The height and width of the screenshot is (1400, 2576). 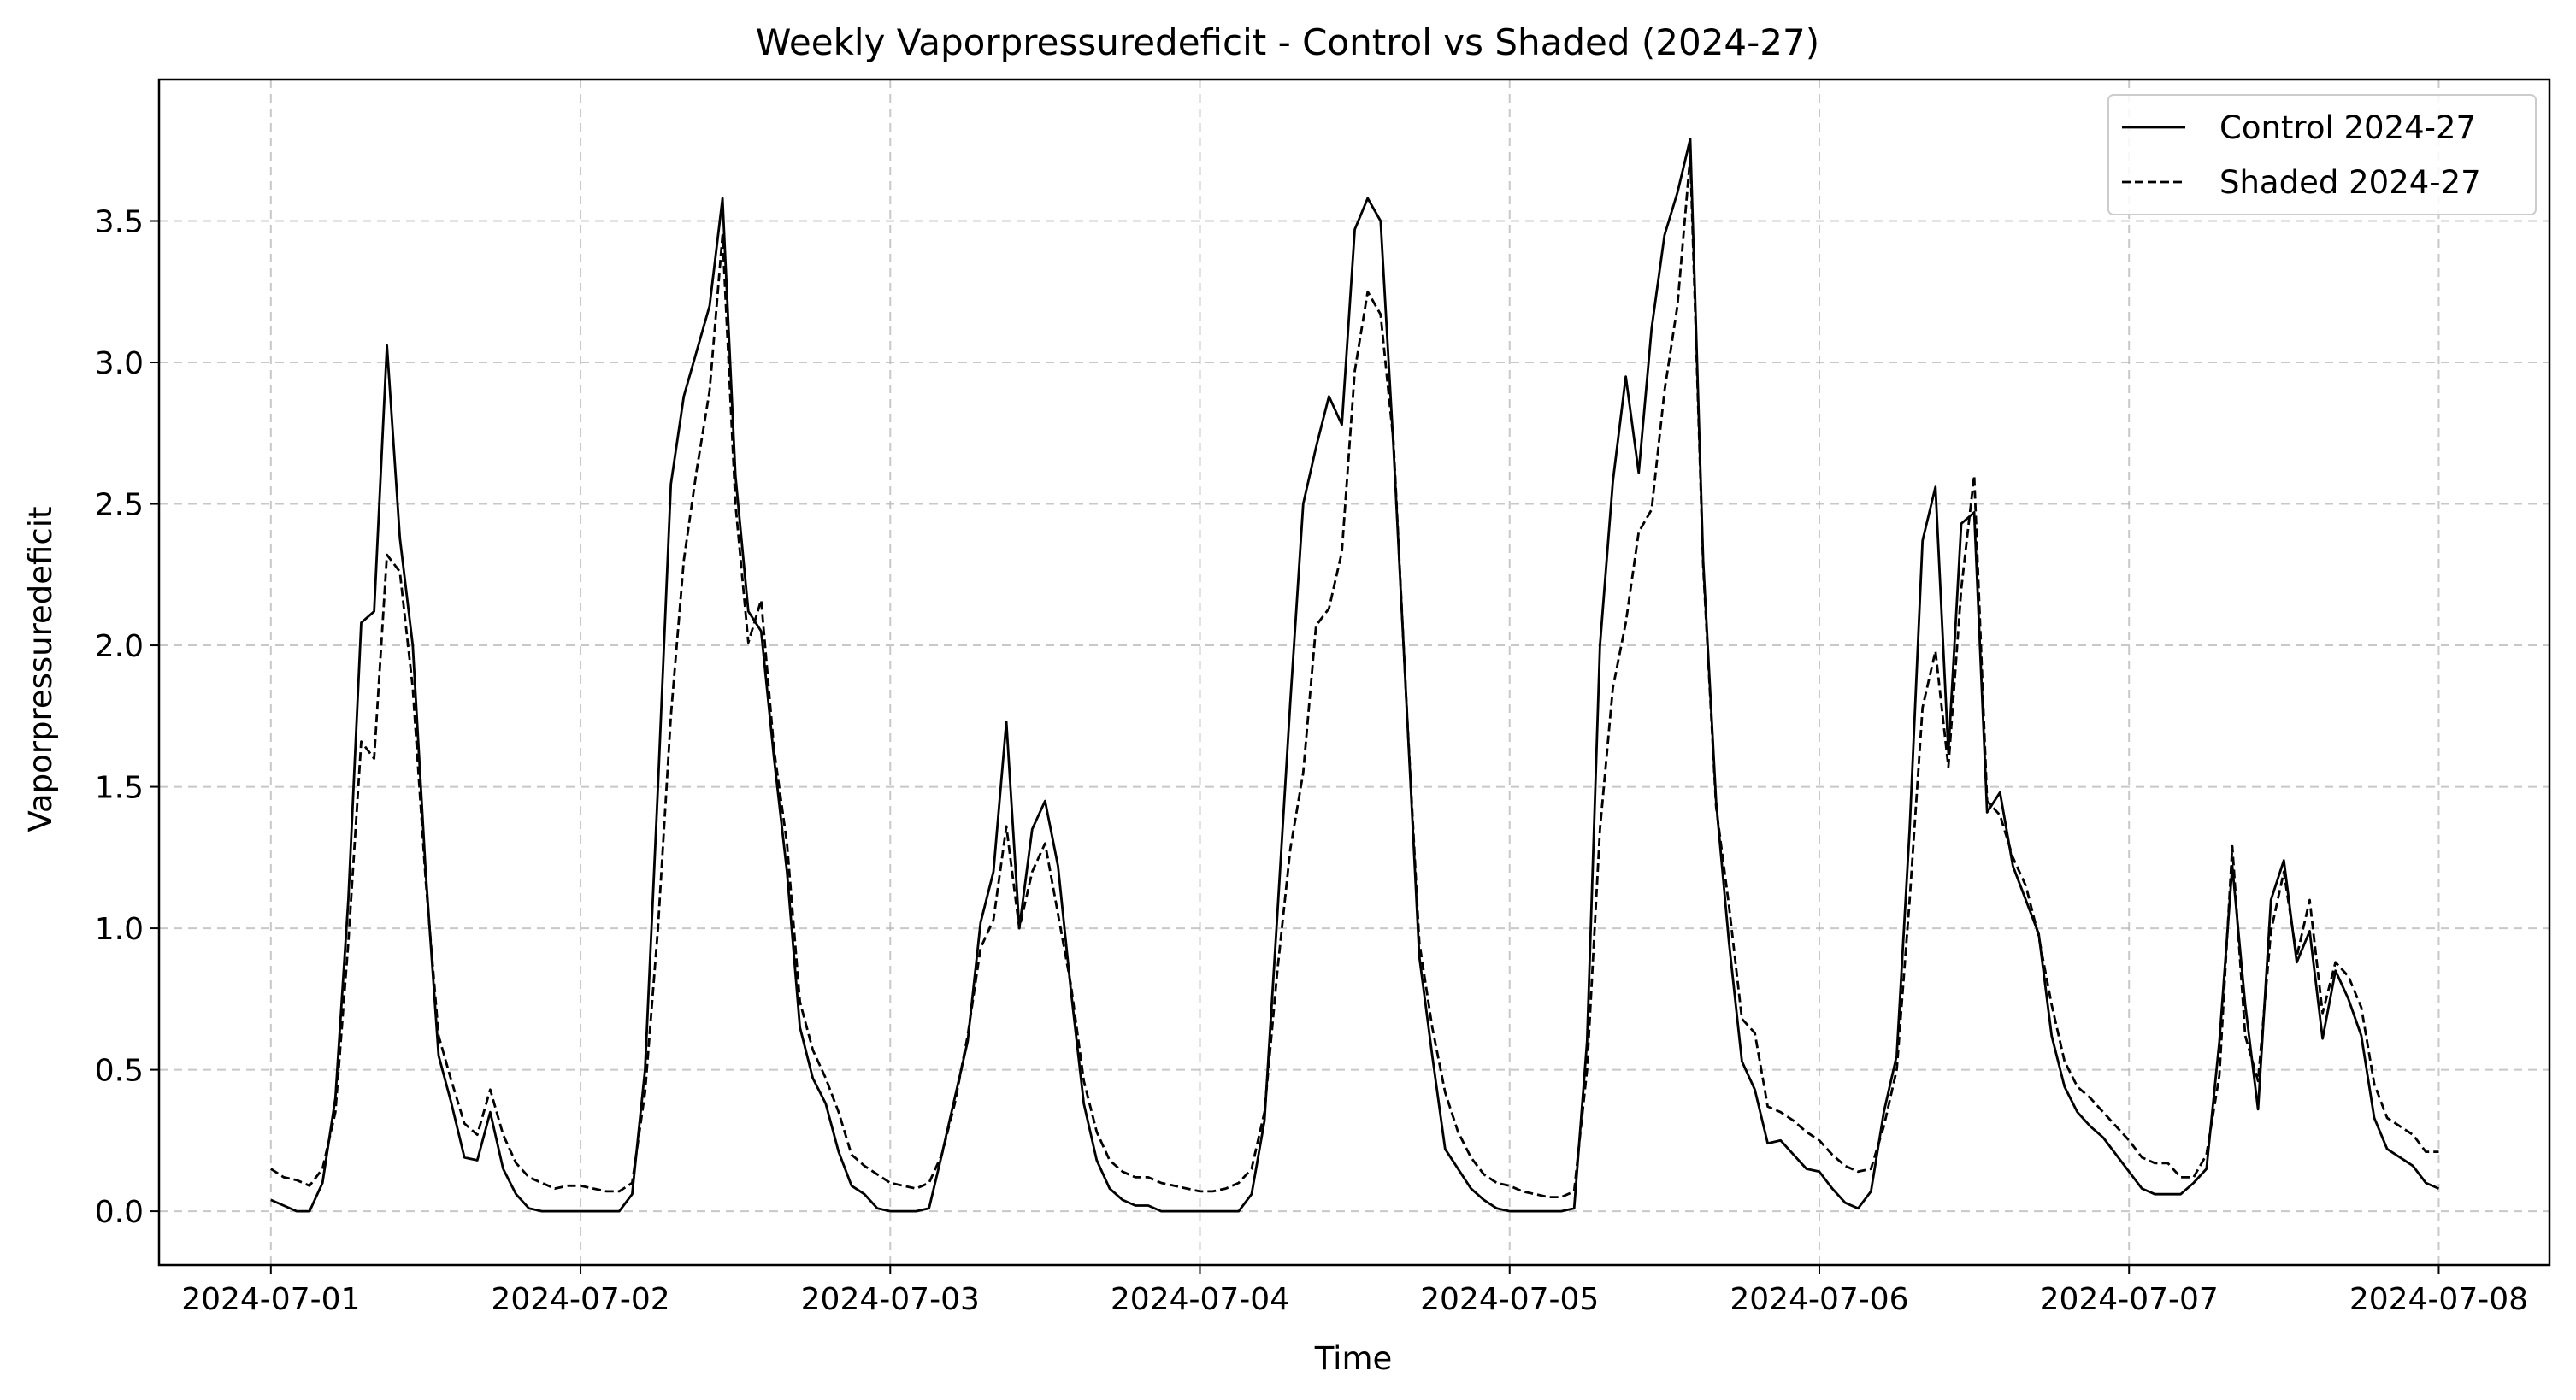 I want to click on y-tick-label: 0.0, so click(x=120, y=1212).